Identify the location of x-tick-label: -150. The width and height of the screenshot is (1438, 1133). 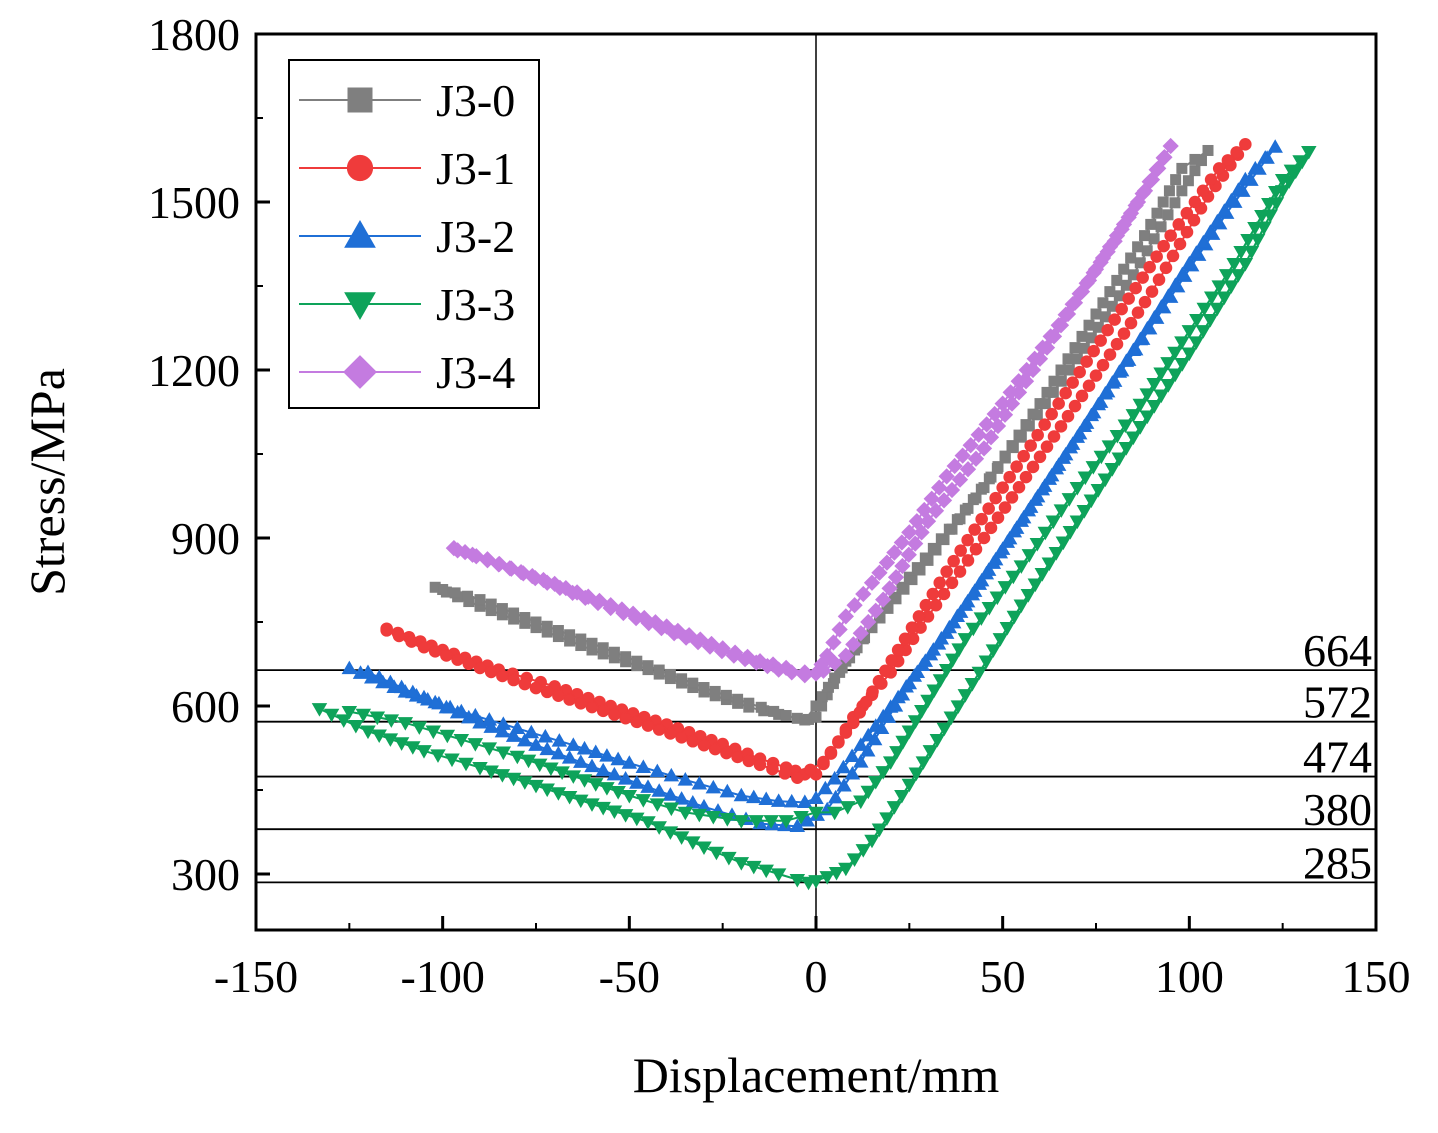
(256, 976).